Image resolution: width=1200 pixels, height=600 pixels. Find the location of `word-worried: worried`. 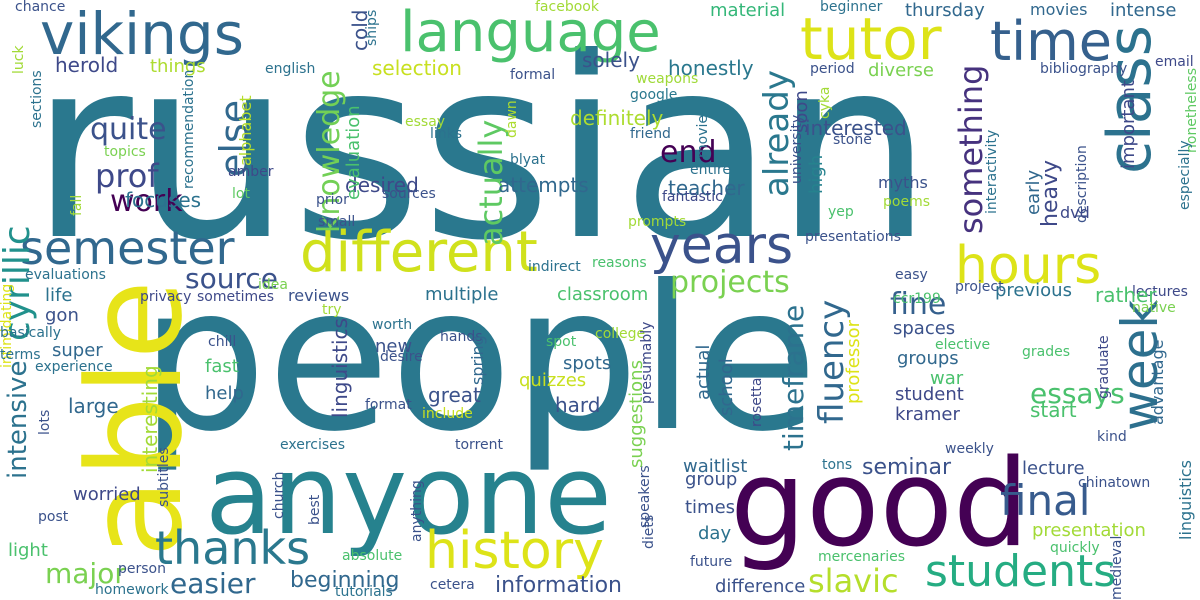

word-worried: worried is located at coordinates (107, 494).